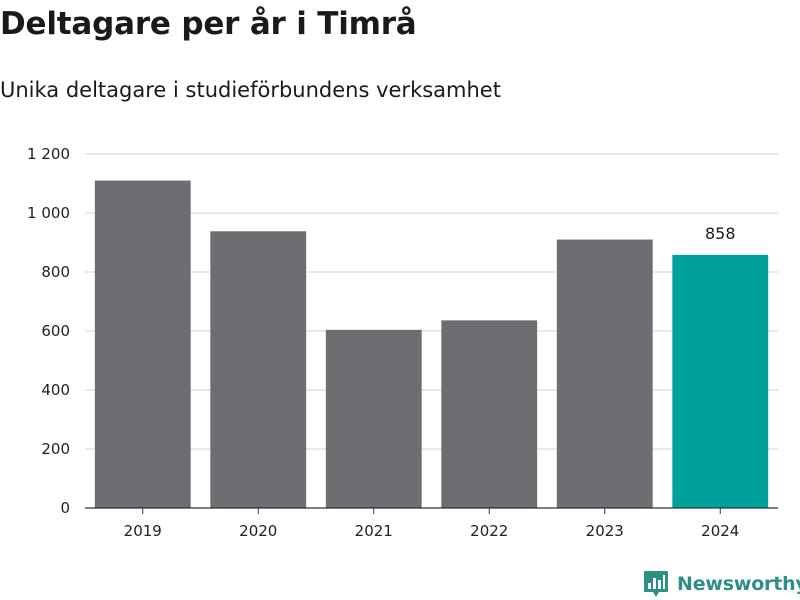 This screenshot has width=800, height=600. What do you see at coordinates (605, 531) in the screenshot?
I see `x-tick-label: 2023` at bounding box center [605, 531].